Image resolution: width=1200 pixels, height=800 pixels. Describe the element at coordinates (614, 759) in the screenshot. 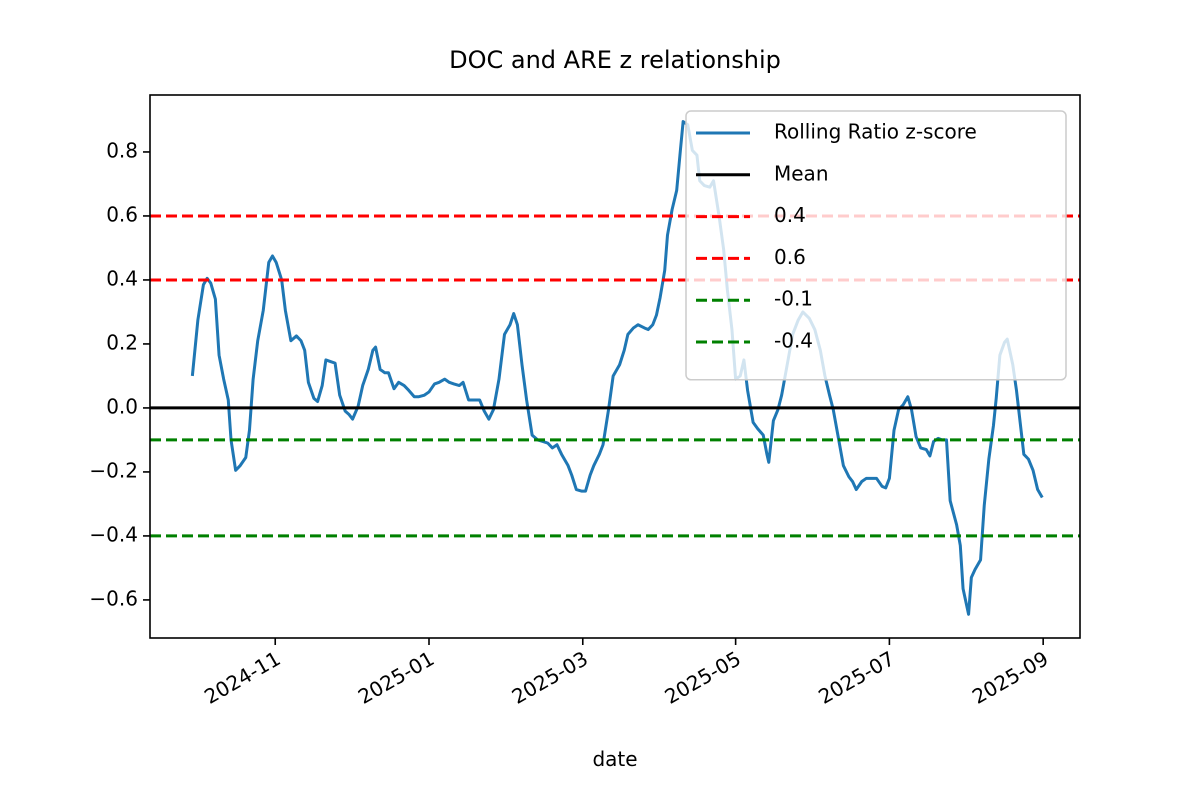

I see `x-axis-label: date` at that location.